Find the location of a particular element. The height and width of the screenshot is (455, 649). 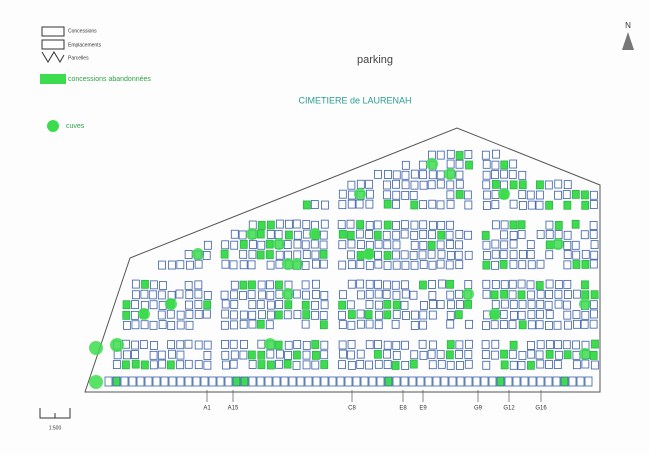

scale-bar is located at coordinates (55, 413).